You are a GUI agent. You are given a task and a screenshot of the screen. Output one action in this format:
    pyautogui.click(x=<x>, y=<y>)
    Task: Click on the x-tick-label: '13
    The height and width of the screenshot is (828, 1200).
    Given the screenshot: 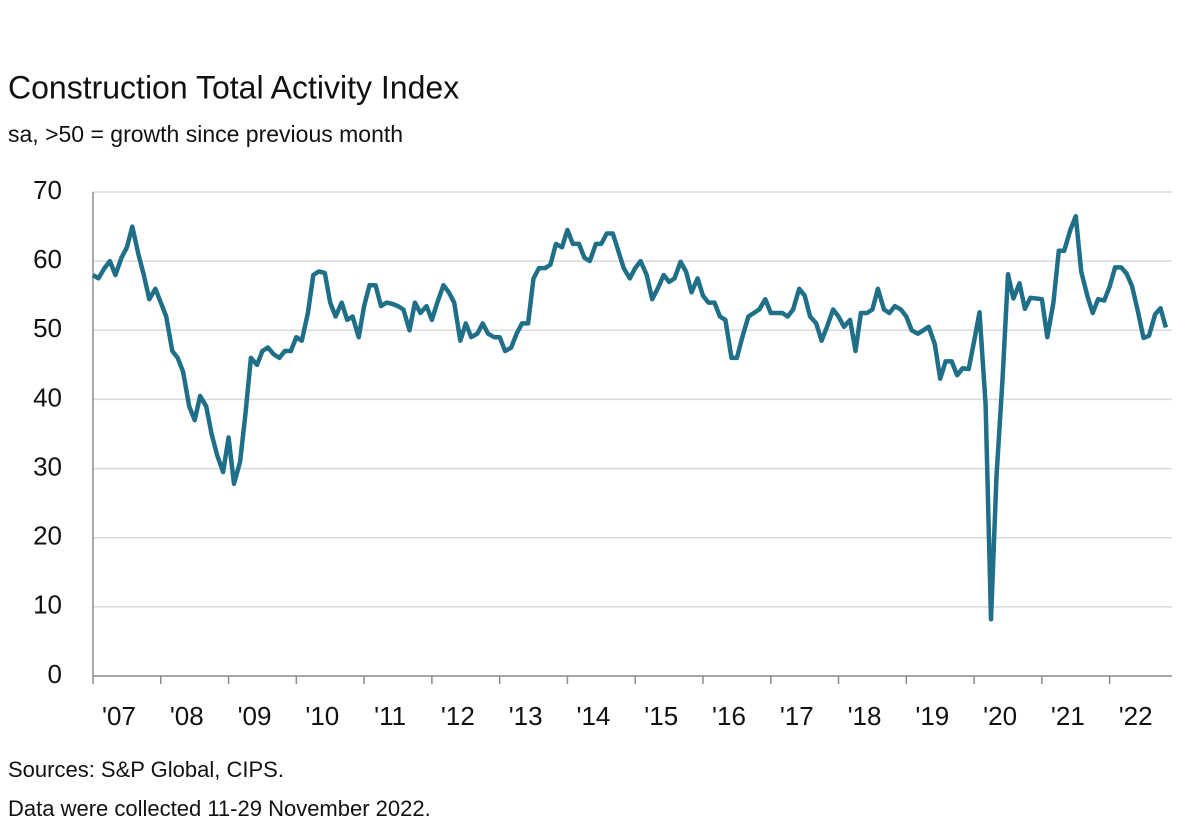 What is the action you would take?
    pyautogui.click(x=526, y=716)
    